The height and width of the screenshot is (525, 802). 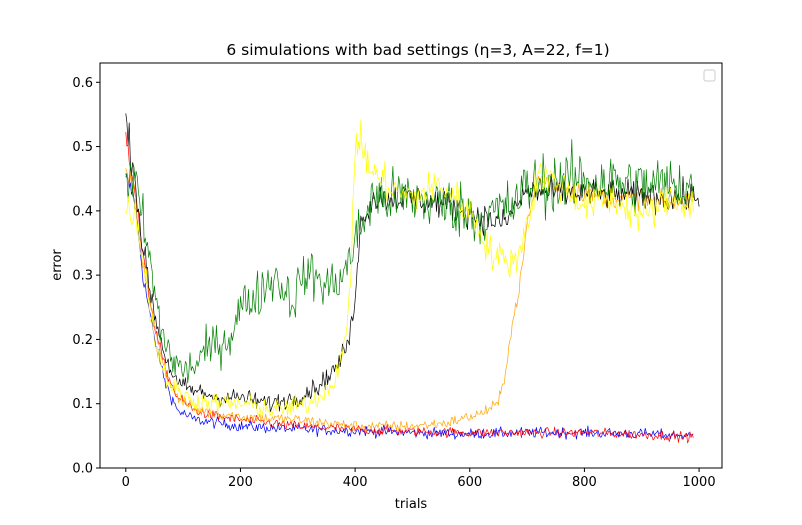 What do you see at coordinates (240, 482) in the screenshot?
I see `x-tick-label: 200` at bounding box center [240, 482].